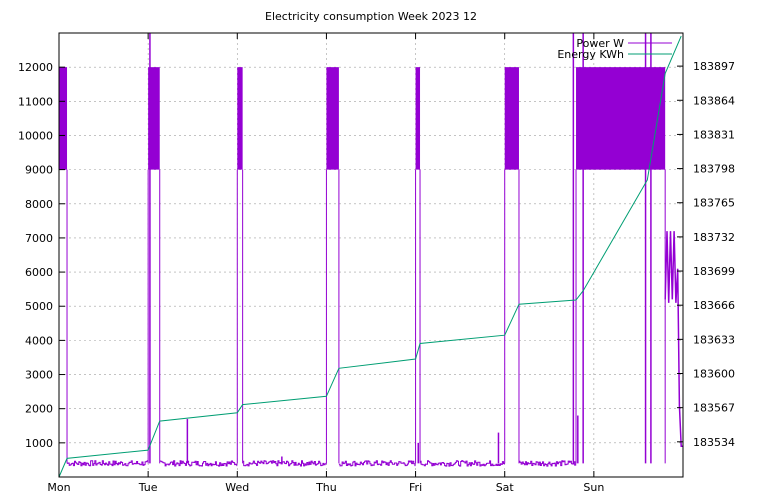 This screenshot has width=768, height=500. What do you see at coordinates (39, 375) in the screenshot?
I see `left-tick-label: 3000` at bounding box center [39, 375].